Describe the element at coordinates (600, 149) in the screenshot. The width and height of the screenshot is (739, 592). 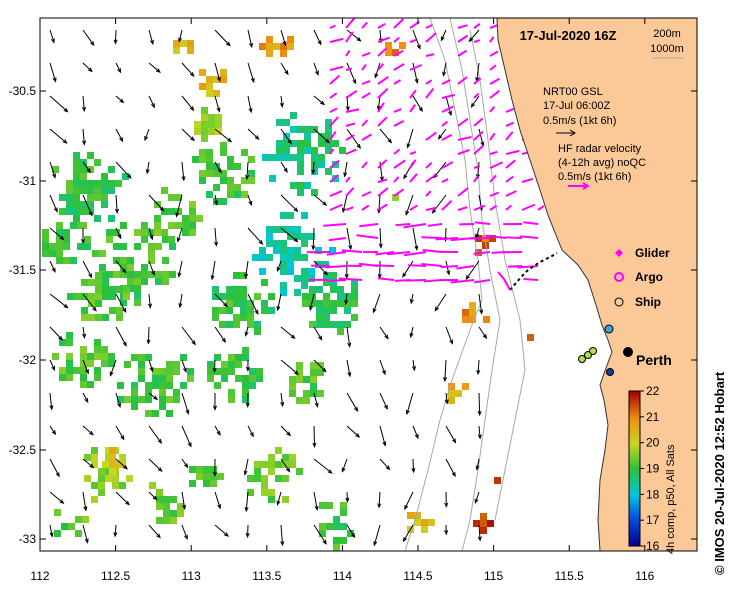
I see `hf-legend-line1: HF radar velocity` at that location.